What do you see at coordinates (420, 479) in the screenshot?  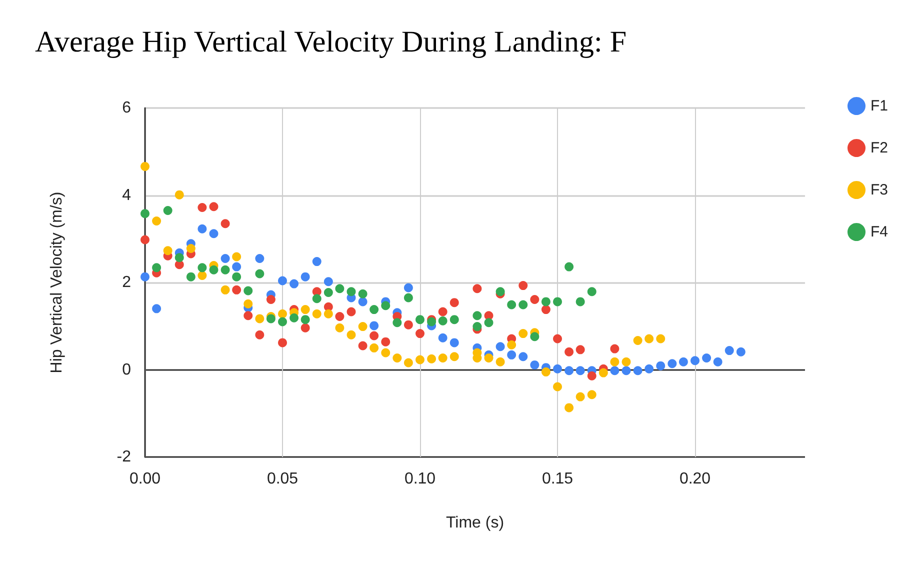 I see `x-tick-label: 0.10` at bounding box center [420, 479].